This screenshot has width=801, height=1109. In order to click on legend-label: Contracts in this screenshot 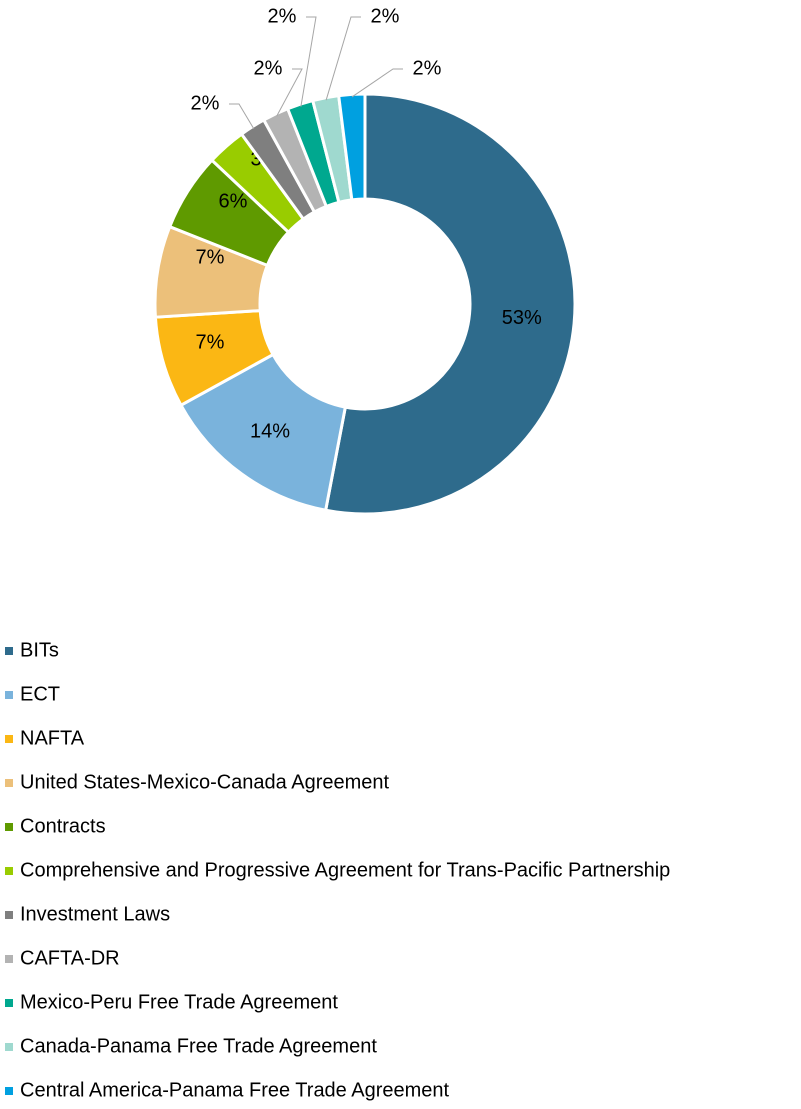, I will do `click(63, 826)`.